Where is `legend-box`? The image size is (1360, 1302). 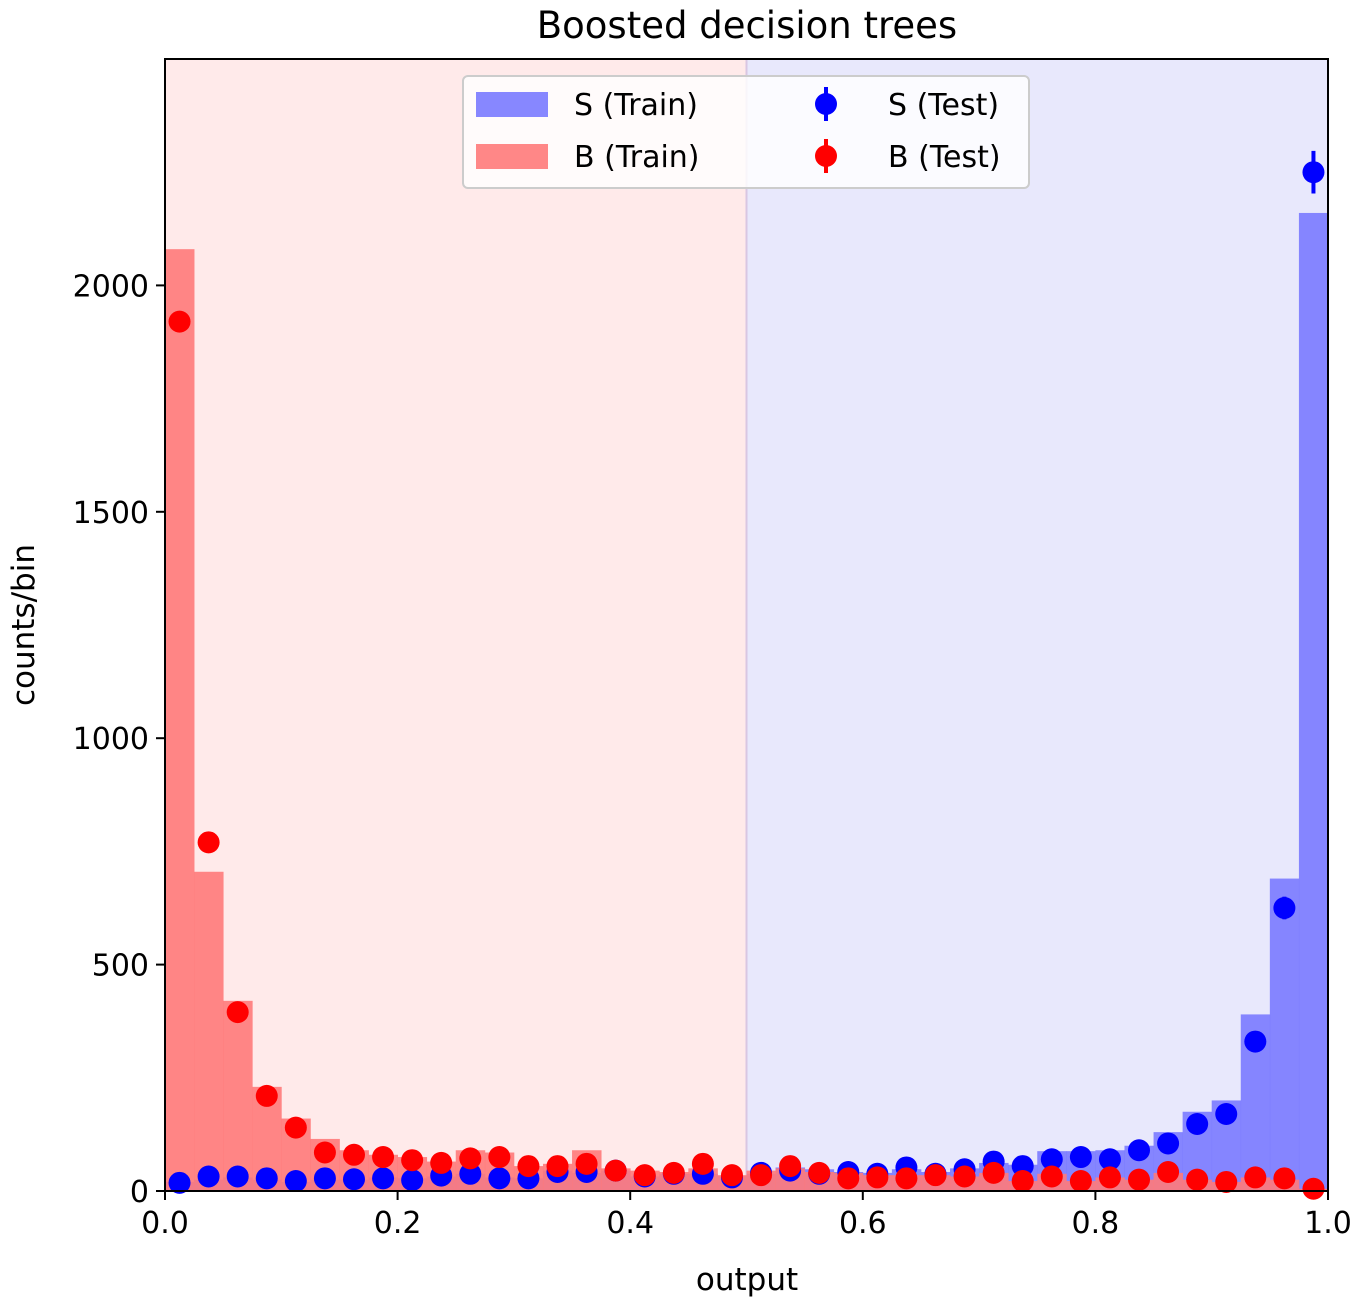 legend-box is located at coordinates (746, 132).